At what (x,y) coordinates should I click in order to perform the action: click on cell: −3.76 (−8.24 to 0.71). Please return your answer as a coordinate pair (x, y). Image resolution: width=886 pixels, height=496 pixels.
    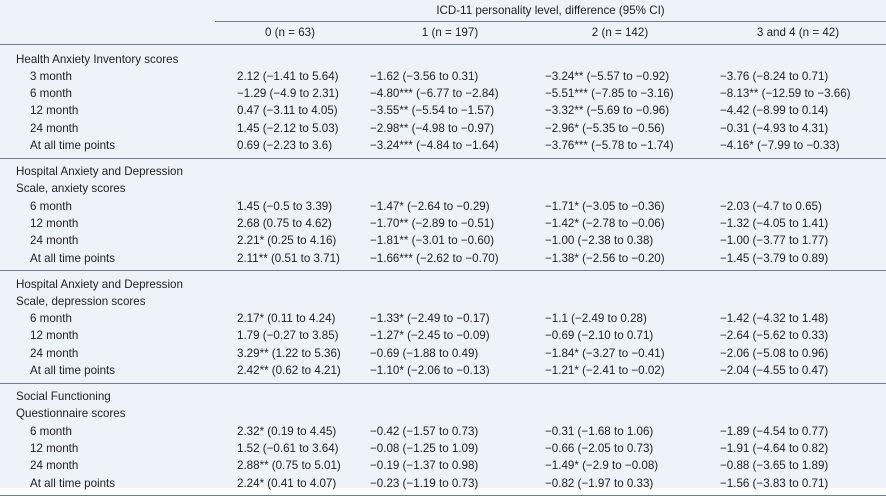
    Looking at the image, I should click on (774, 76).